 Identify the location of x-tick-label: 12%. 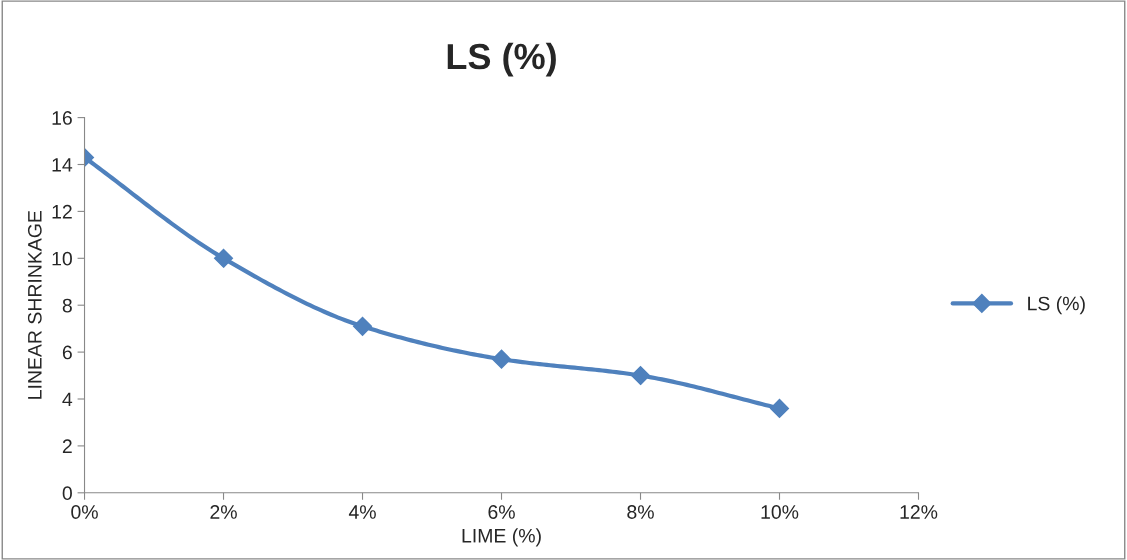
(919, 512).